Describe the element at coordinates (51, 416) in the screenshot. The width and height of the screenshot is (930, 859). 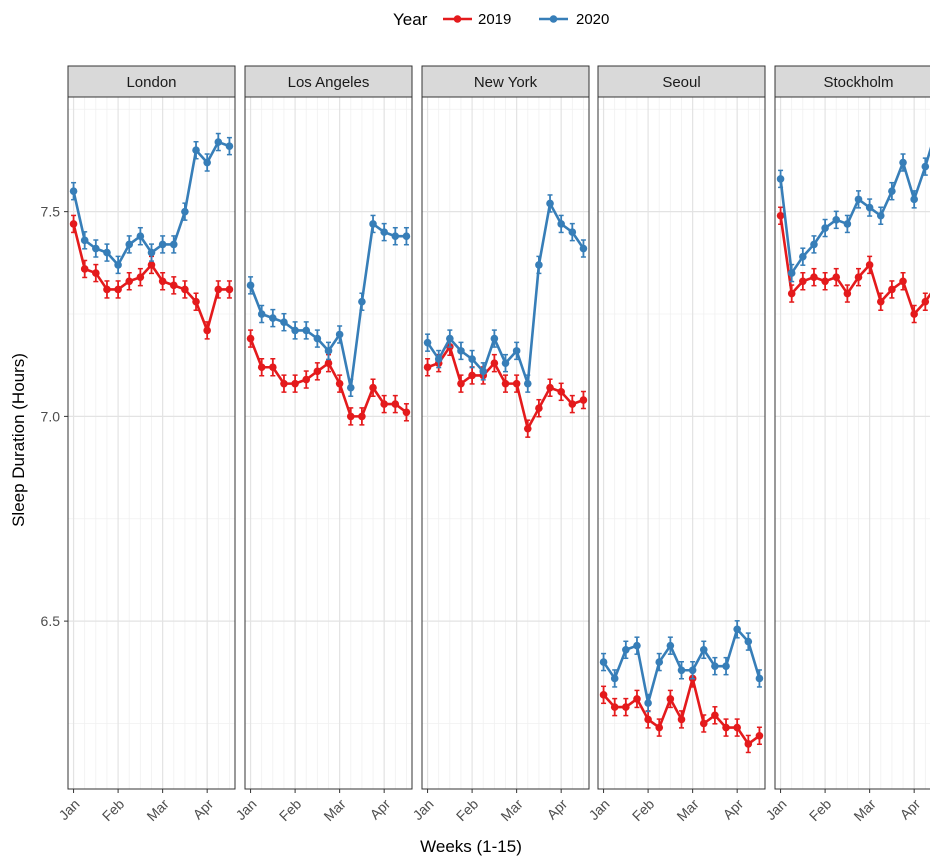
I see `y-tick-label: 7.0` at that location.